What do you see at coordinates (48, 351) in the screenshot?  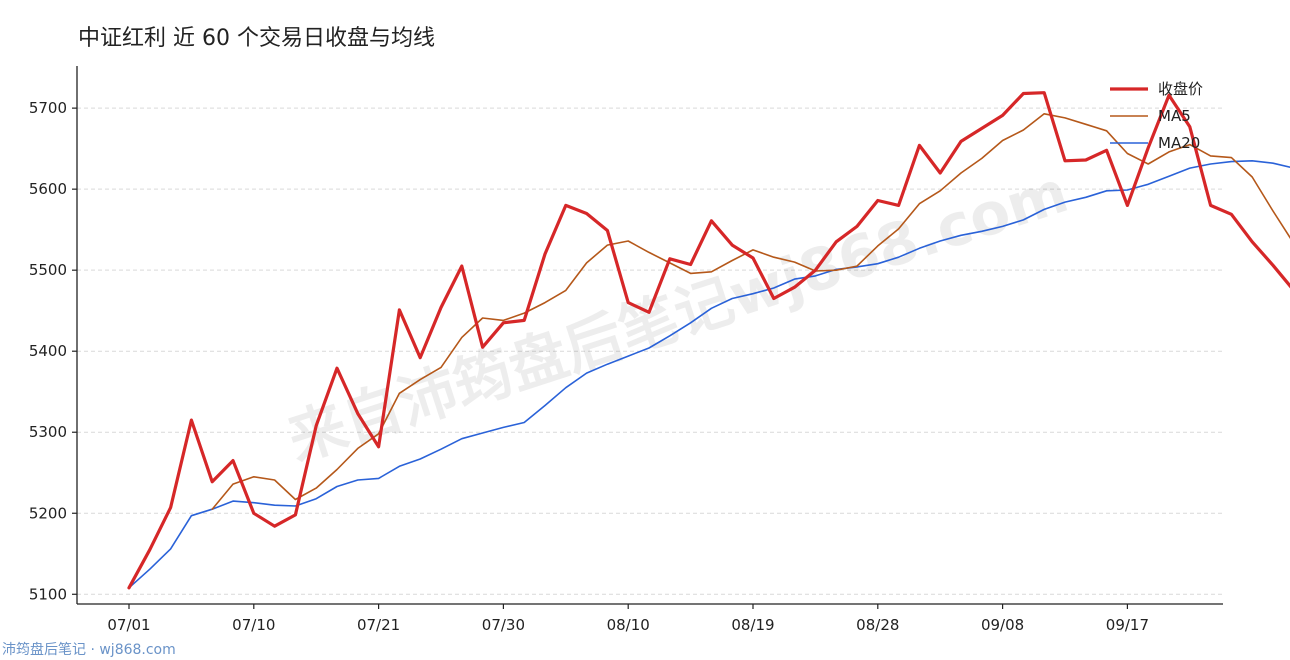 I see `y-tick-label: 5400` at bounding box center [48, 351].